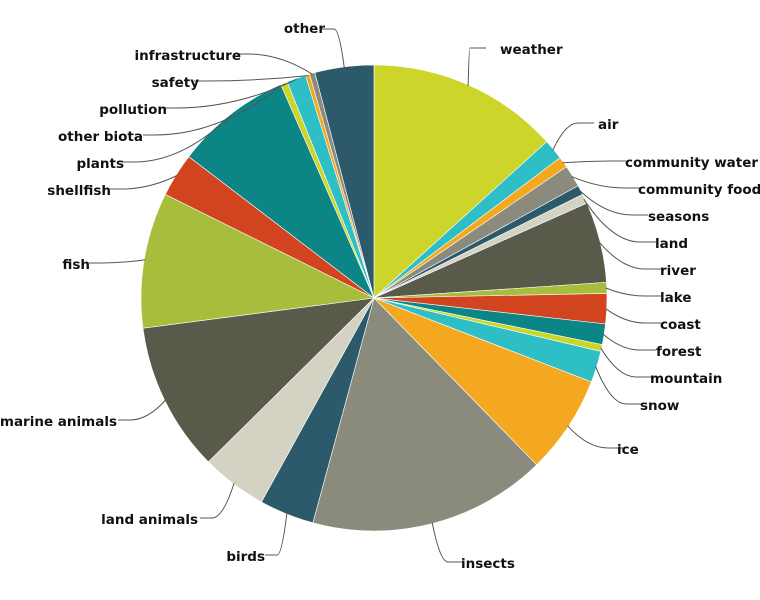  Describe the element at coordinates (595, 437) in the screenshot. I see `leader-line-ice` at that location.